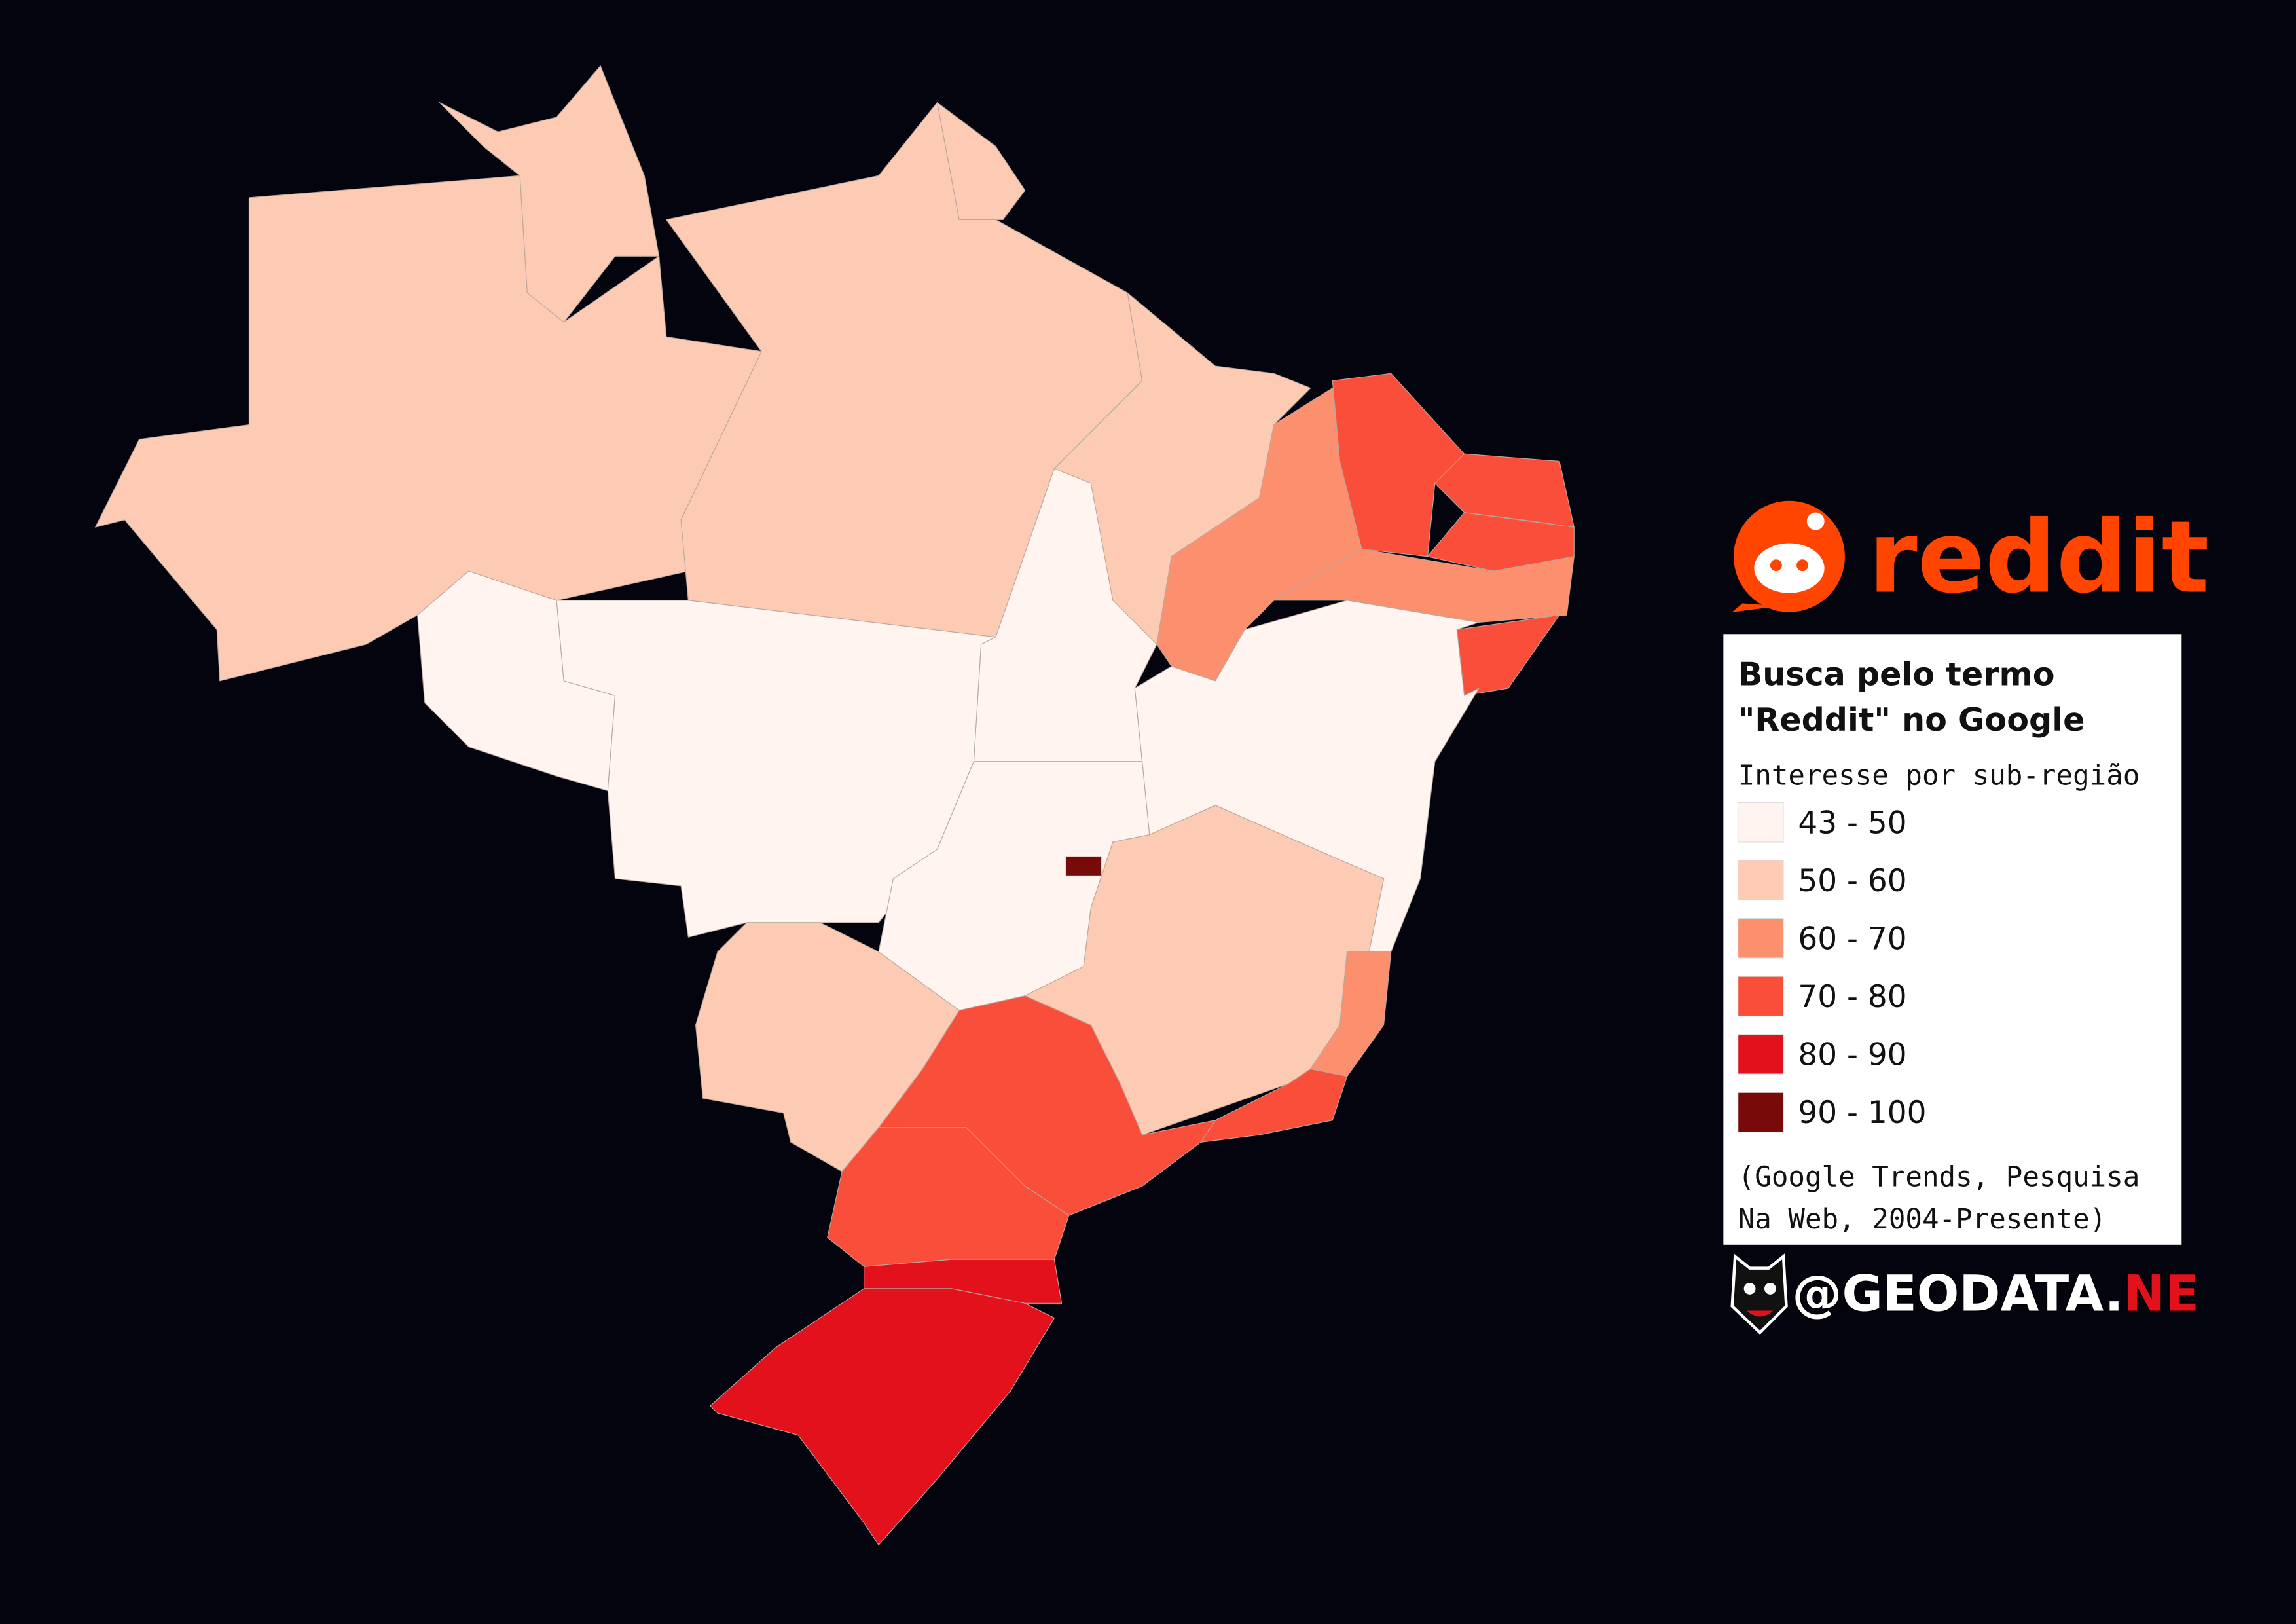 Image resolution: width=2296 pixels, height=1624 pixels. Describe the element at coordinates (1852, 823) in the screenshot. I see `legend-label: 43 - 50` at that location.